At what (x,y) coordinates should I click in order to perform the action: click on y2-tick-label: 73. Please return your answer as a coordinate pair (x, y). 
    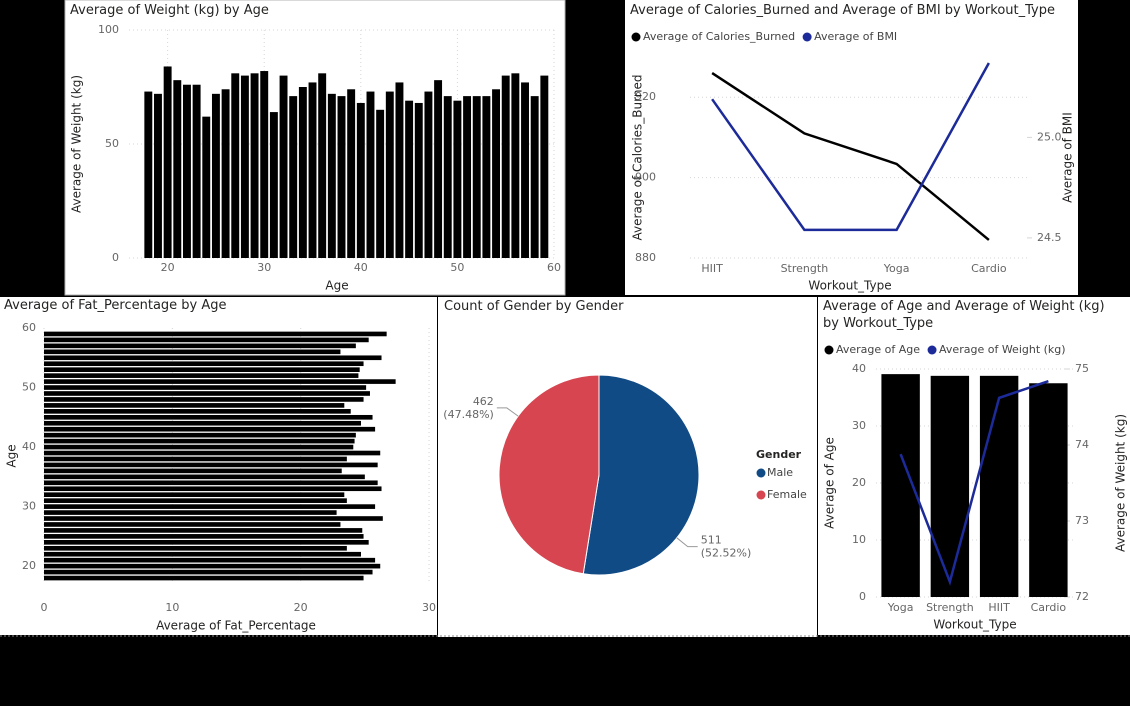
    Looking at the image, I should click on (1082, 520).